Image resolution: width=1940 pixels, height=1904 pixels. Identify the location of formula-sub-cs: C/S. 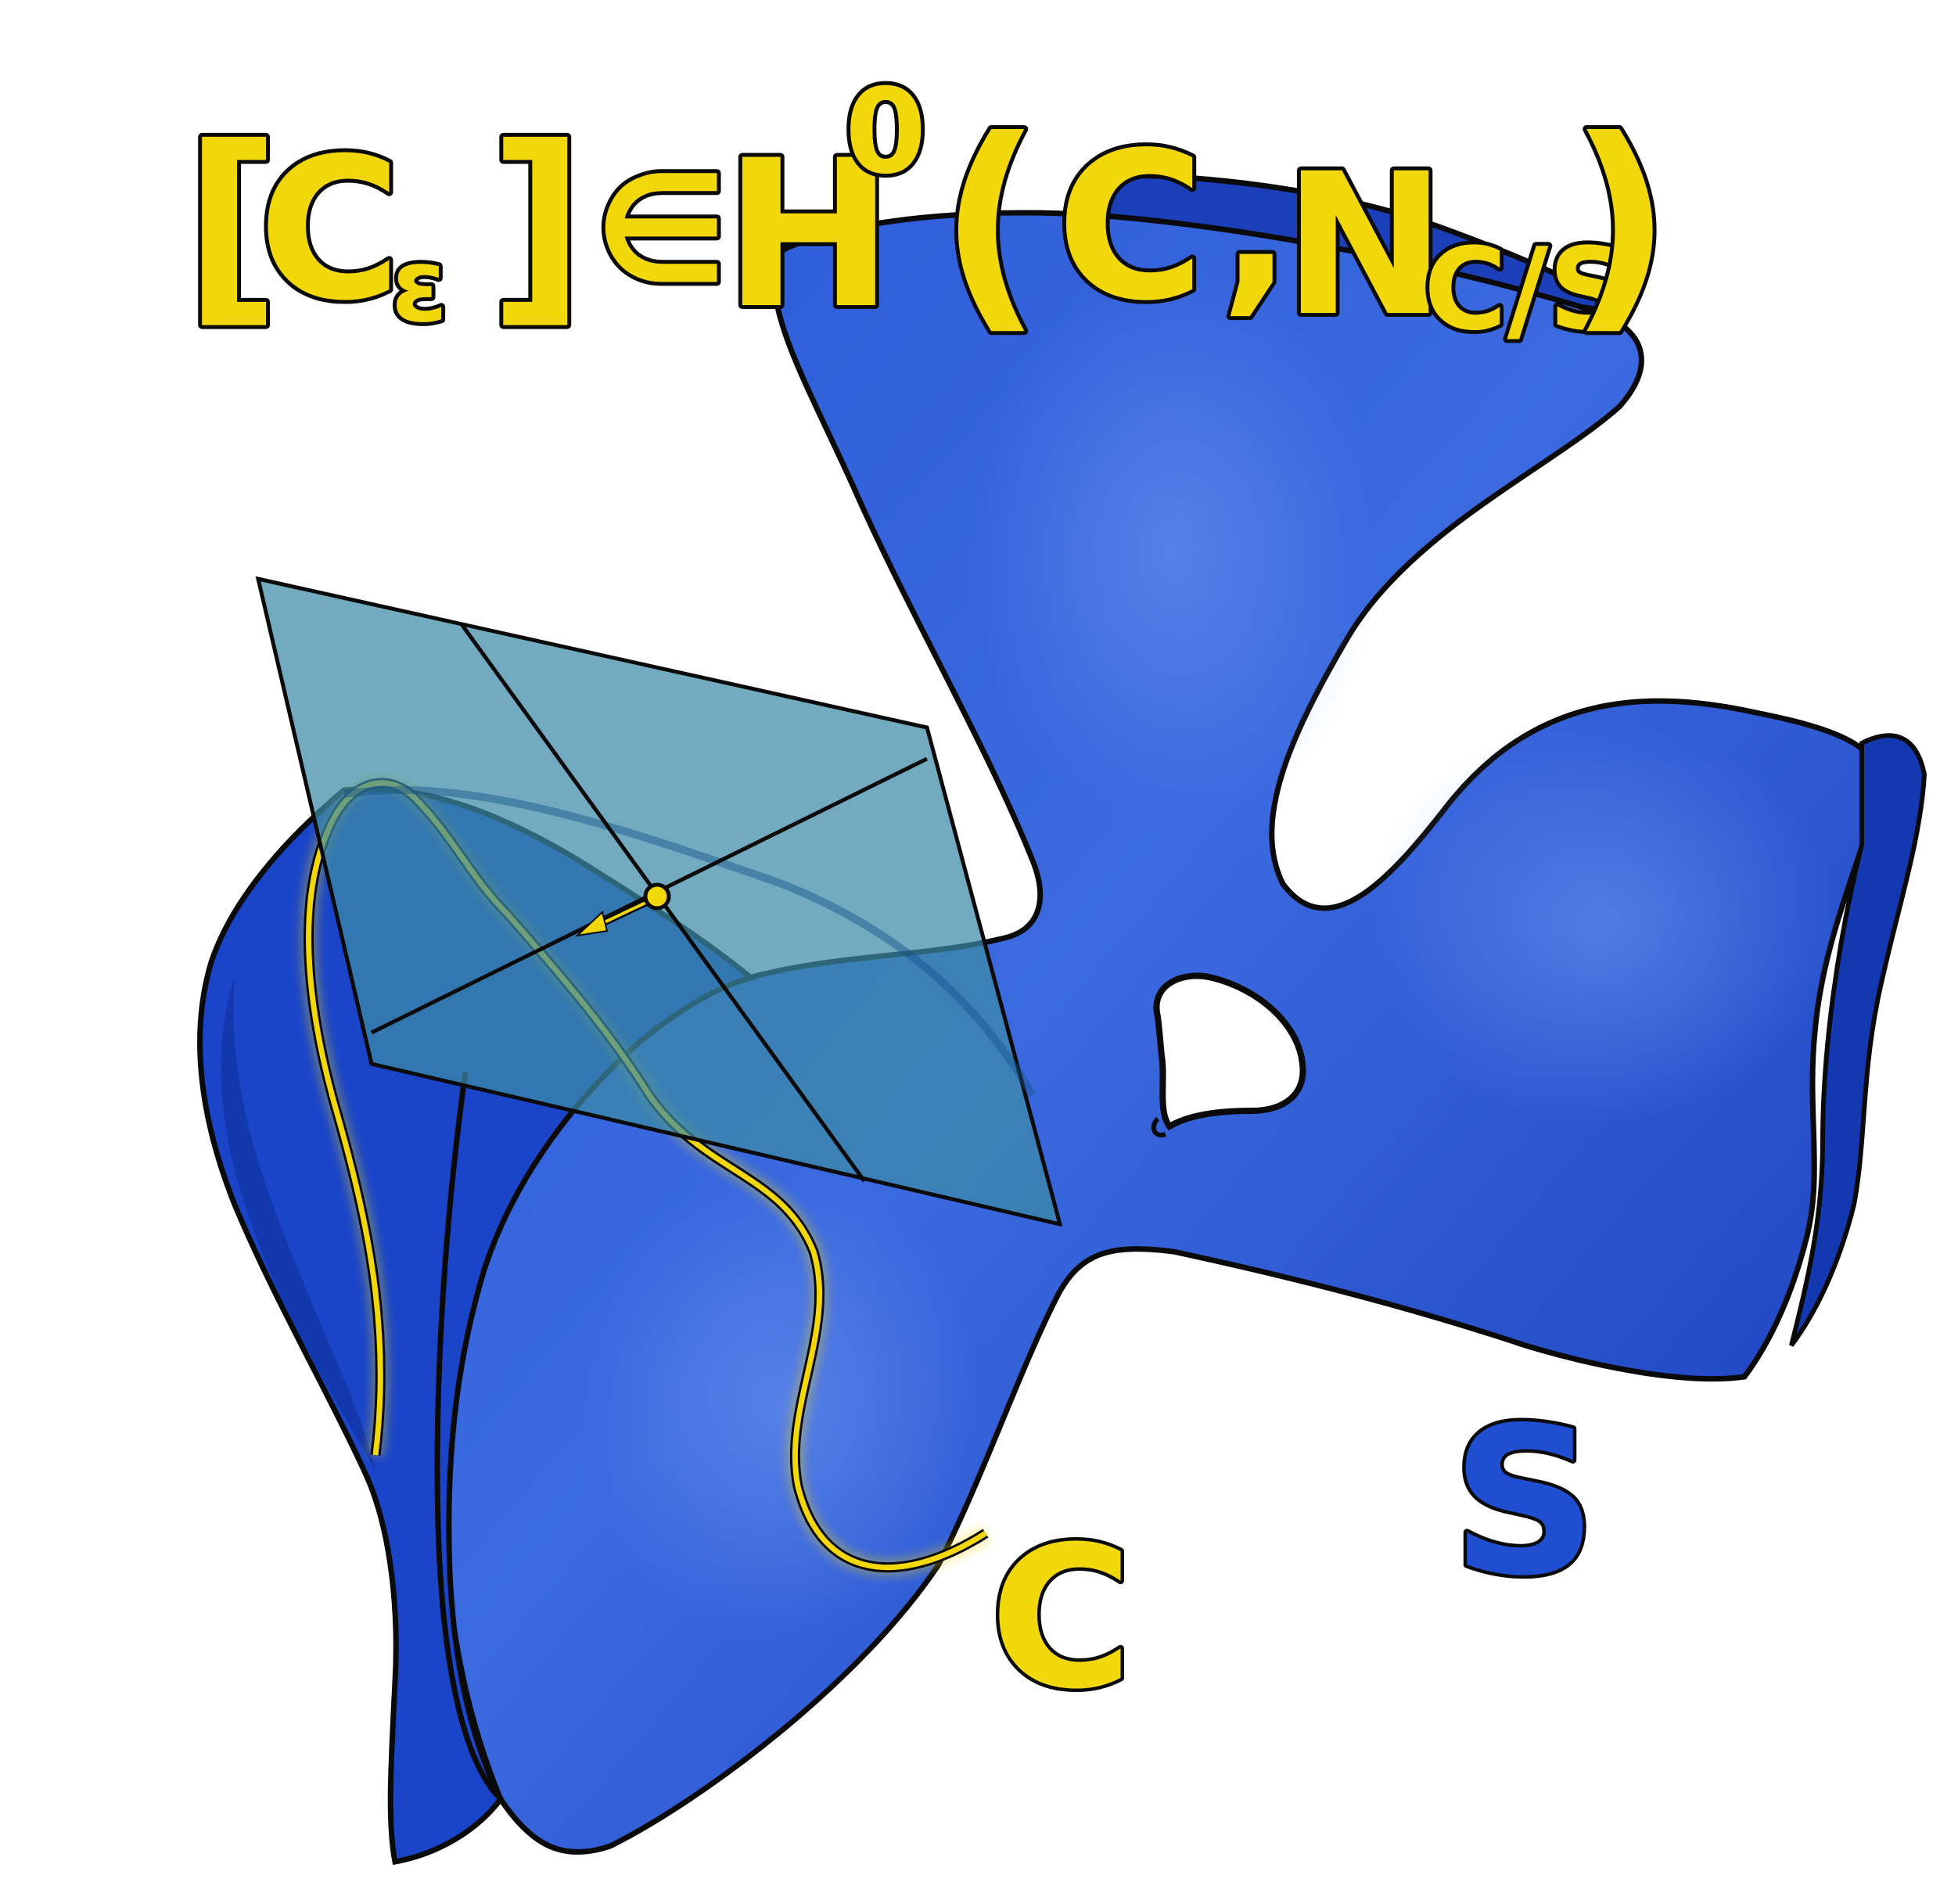
(1527, 290).